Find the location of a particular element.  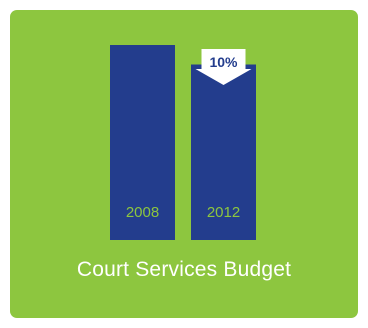

decrease-arrow-icon is located at coordinates (223, 67).